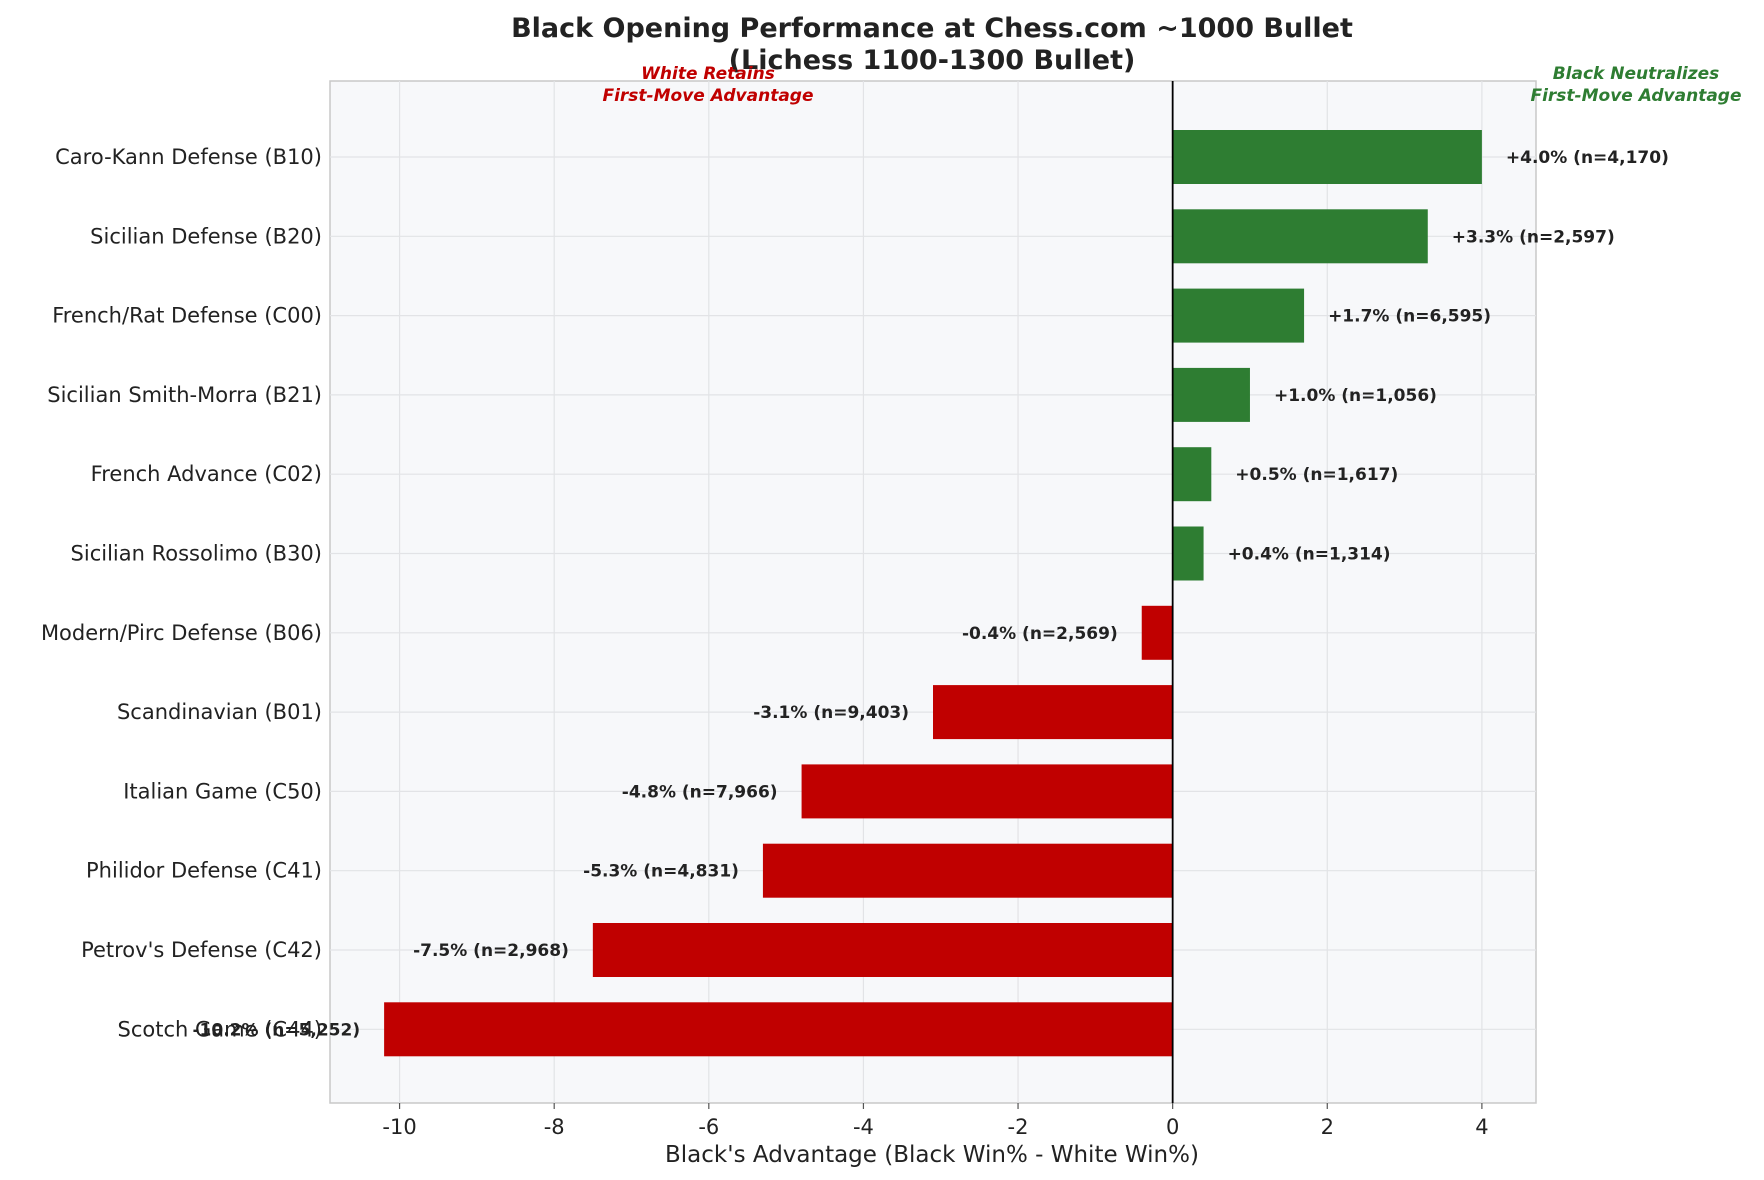 The height and width of the screenshot is (1180, 1764). Describe the element at coordinates (491, 951) in the screenshot. I see `bar-value-label: -7.5% (n=2,968)` at that location.